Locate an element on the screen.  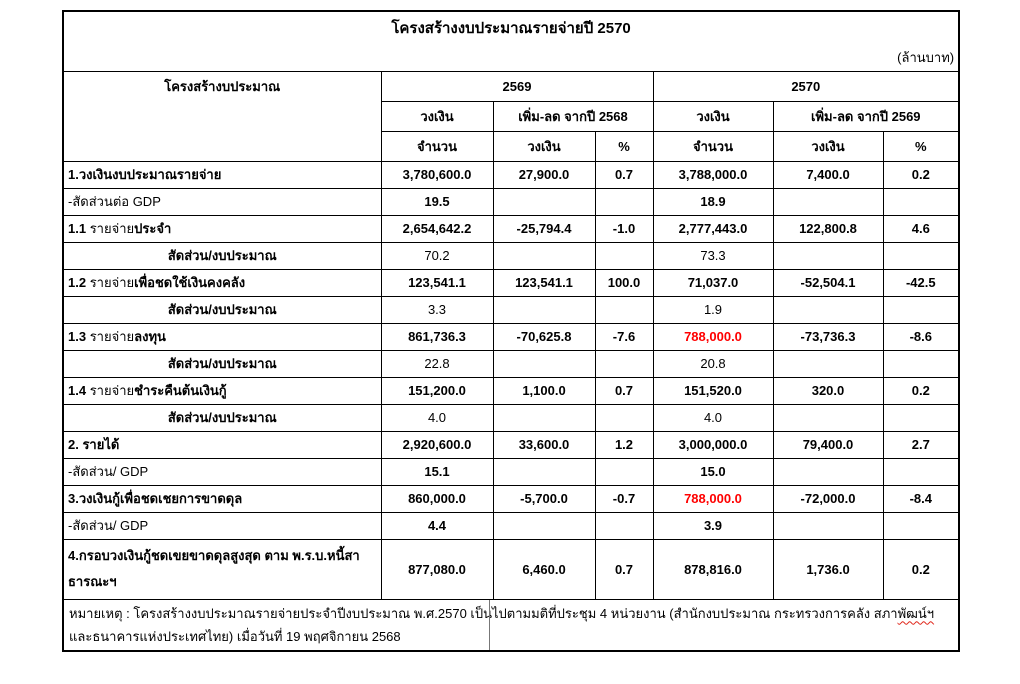
row-label-part: 2. รายได้ is located at coordinates (94, 444).